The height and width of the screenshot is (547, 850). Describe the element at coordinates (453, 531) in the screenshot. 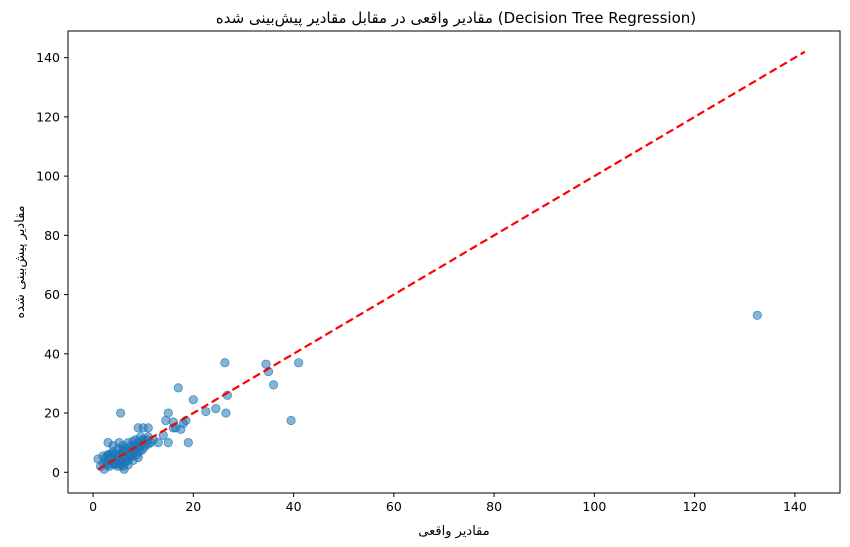

I see `x-axis-label: مقادیر واقعی` at that location.